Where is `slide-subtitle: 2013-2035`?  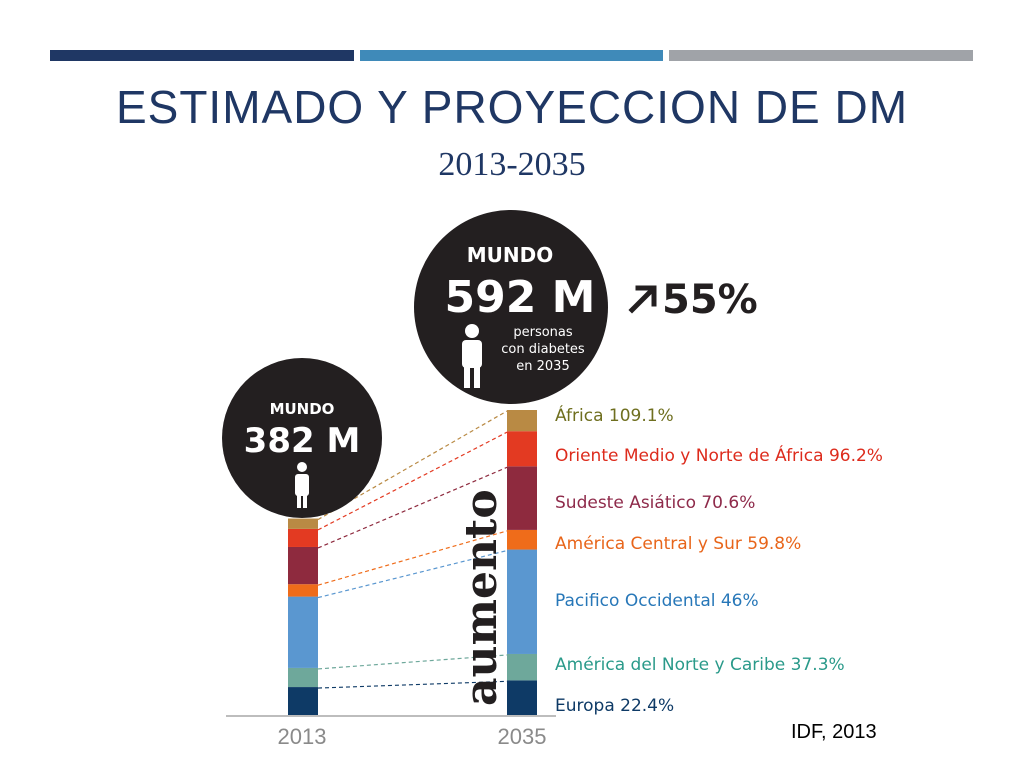 slide-subtitle: 2013-2035 is located at coordinates (512, 164).